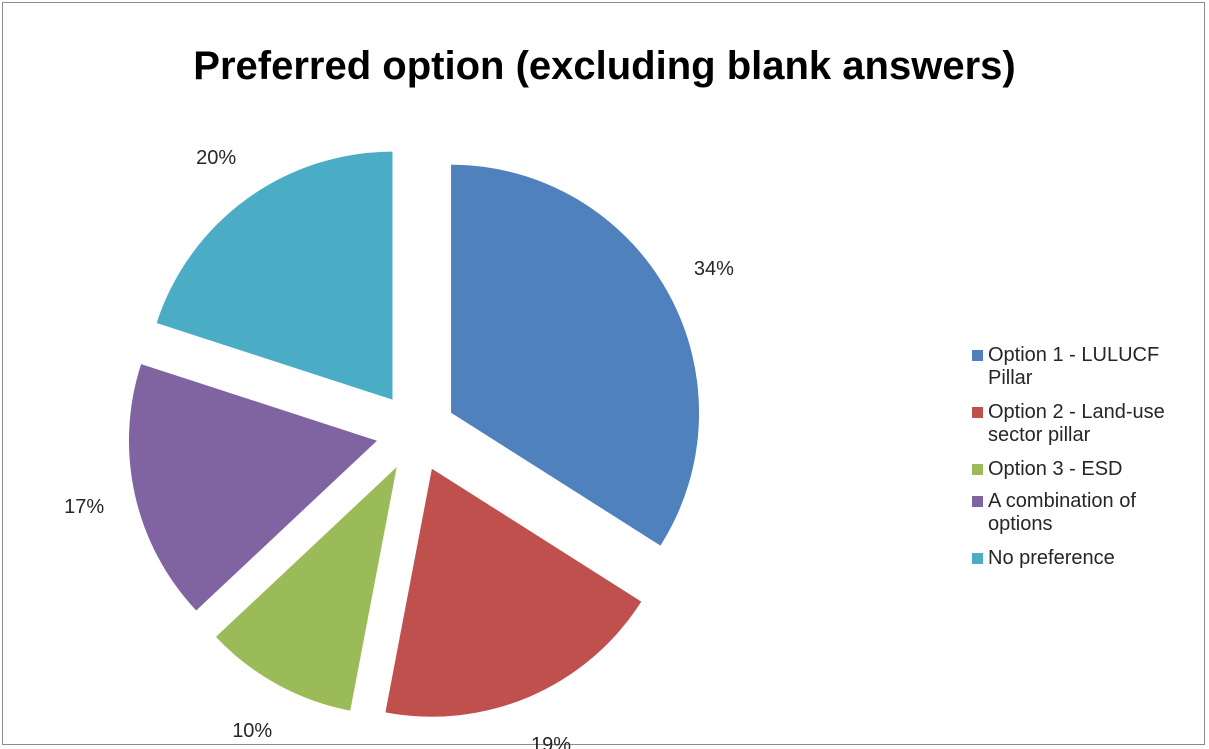 This screenshot has height=749, width=1209. I want to click on legend-label-4: A combination of options, so click(1062, 512).